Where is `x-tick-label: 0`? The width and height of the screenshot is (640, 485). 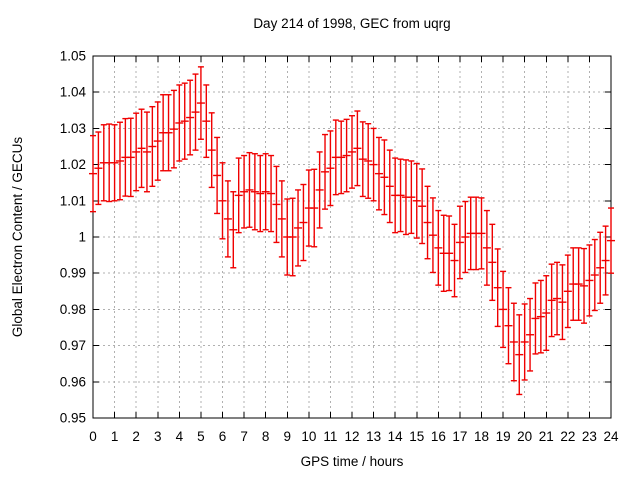 x-tick-label: 0 is located at coordinates (93, 436).